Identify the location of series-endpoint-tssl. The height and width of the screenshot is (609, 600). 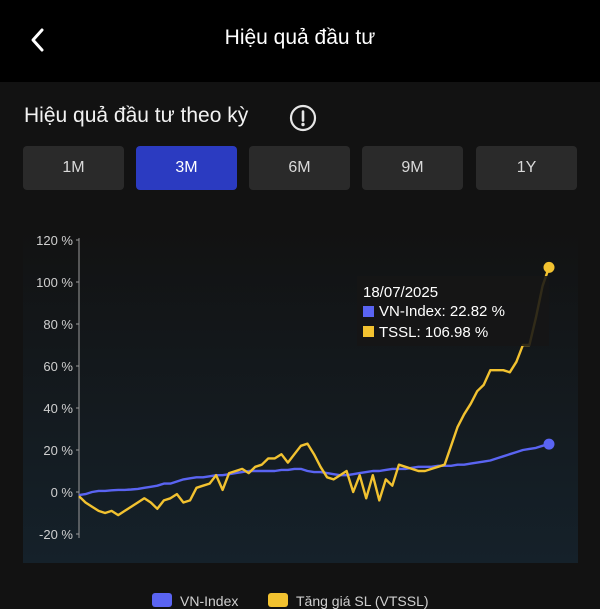
(549, 267).